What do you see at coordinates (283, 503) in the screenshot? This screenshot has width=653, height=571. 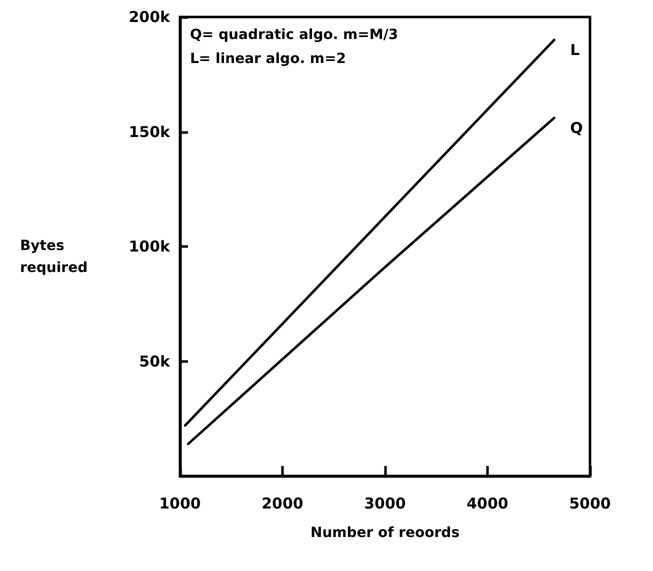 I see `x-tick-label: 2000` at bounding box center [283, 503].